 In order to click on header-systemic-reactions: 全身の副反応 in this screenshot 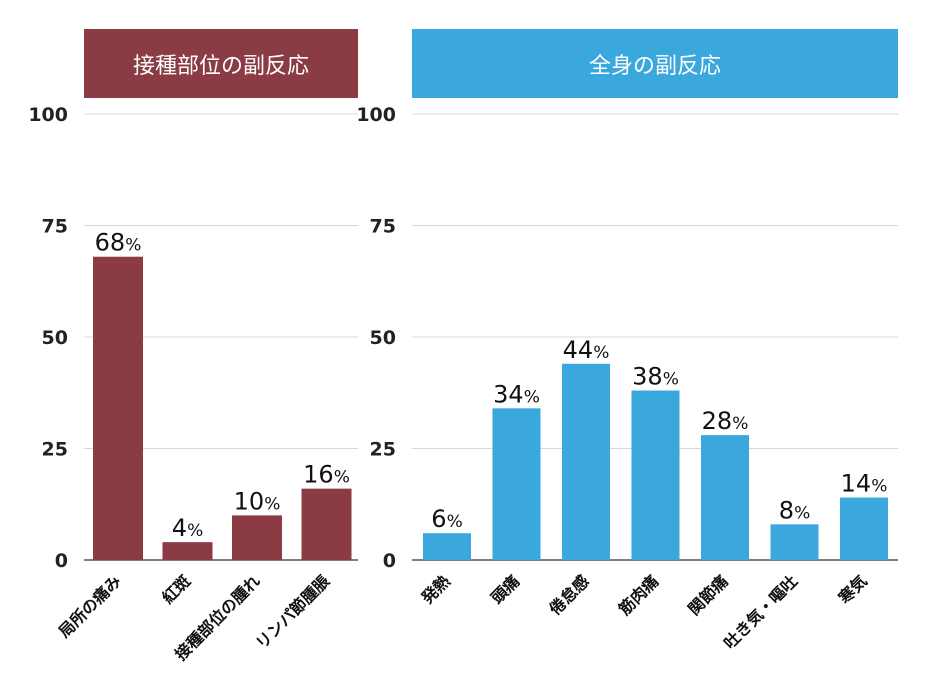, I will do `click(655, 63)`.